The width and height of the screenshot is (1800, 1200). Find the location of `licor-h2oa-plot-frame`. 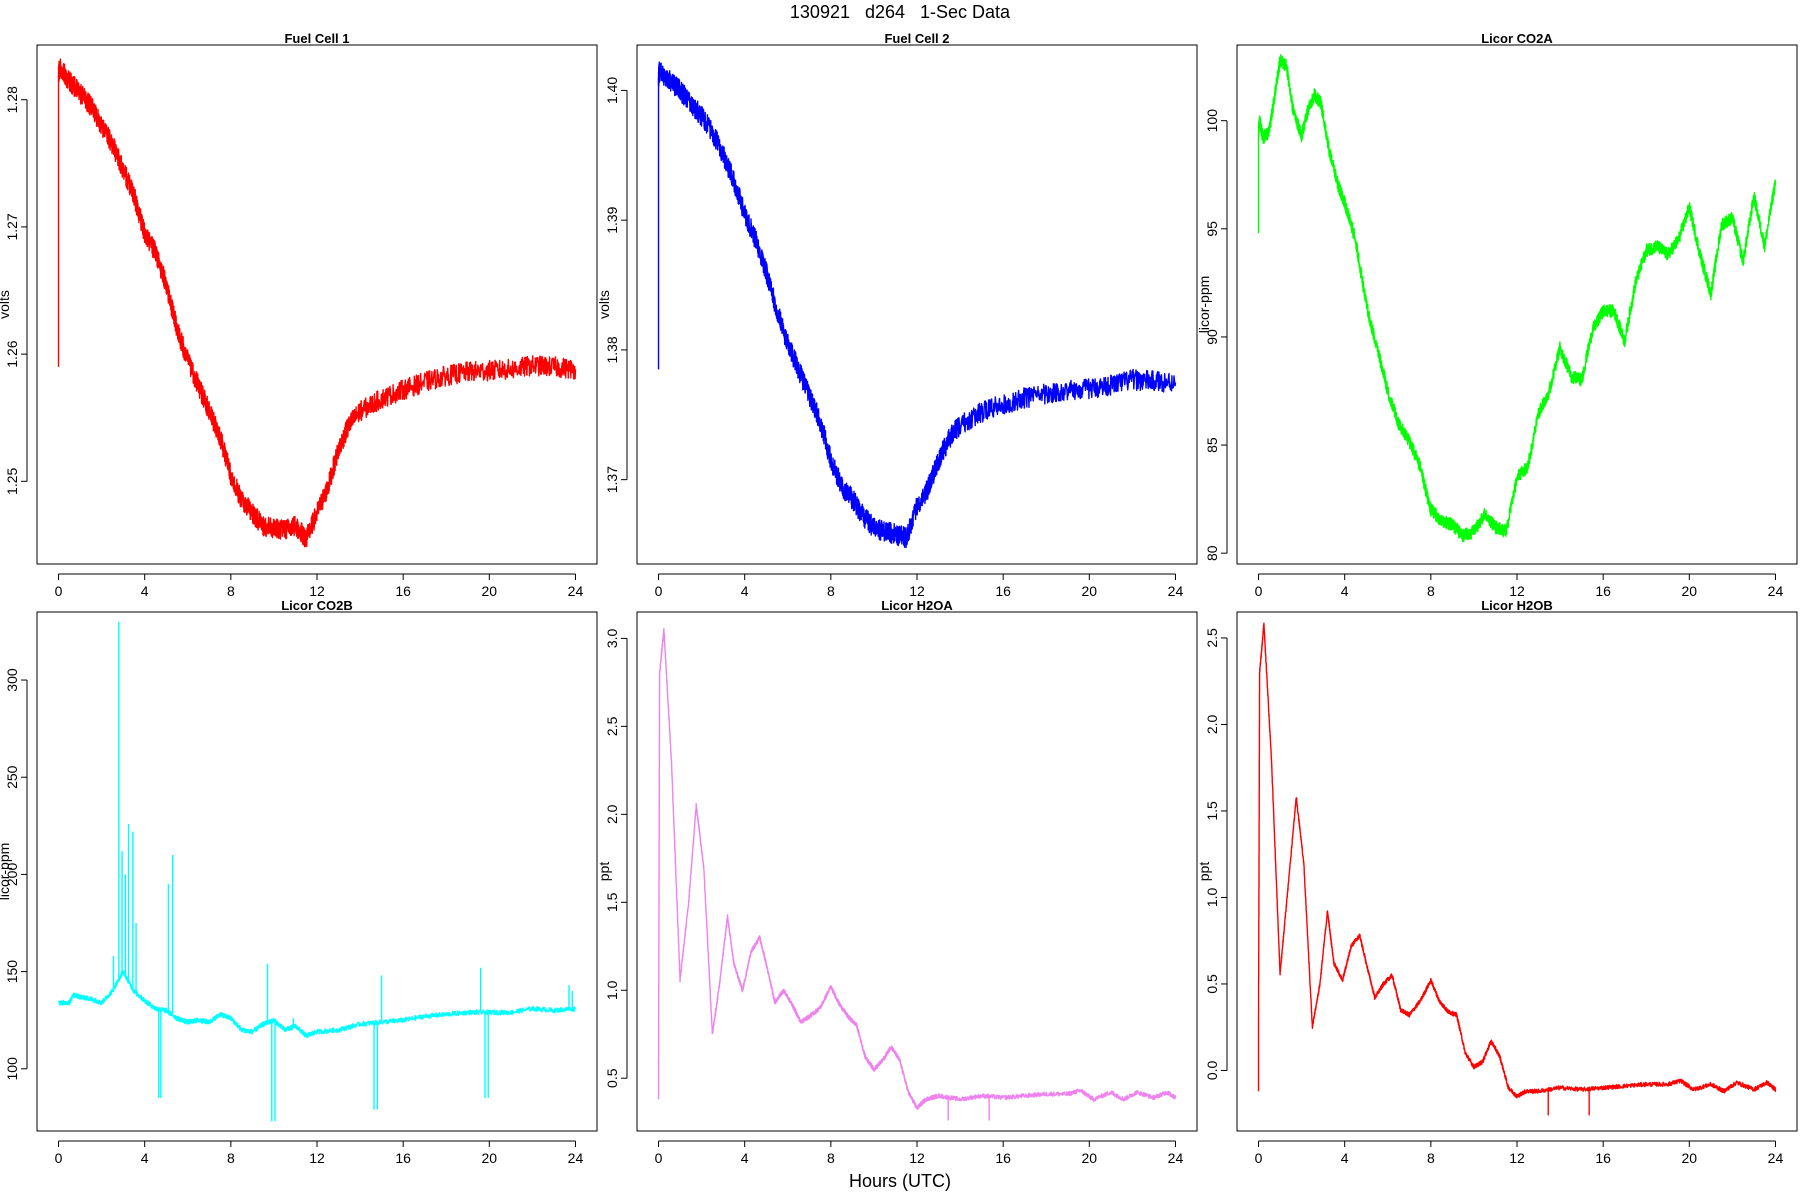

licor-h2oa-plot-frame is located at coordinates (917, 871).